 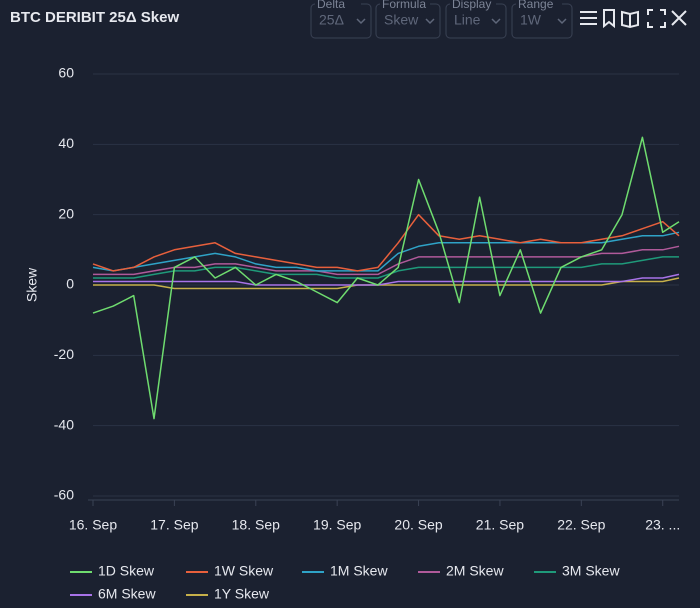 I want to click on dropdown-label: Formula, so click(x=404, y=5).